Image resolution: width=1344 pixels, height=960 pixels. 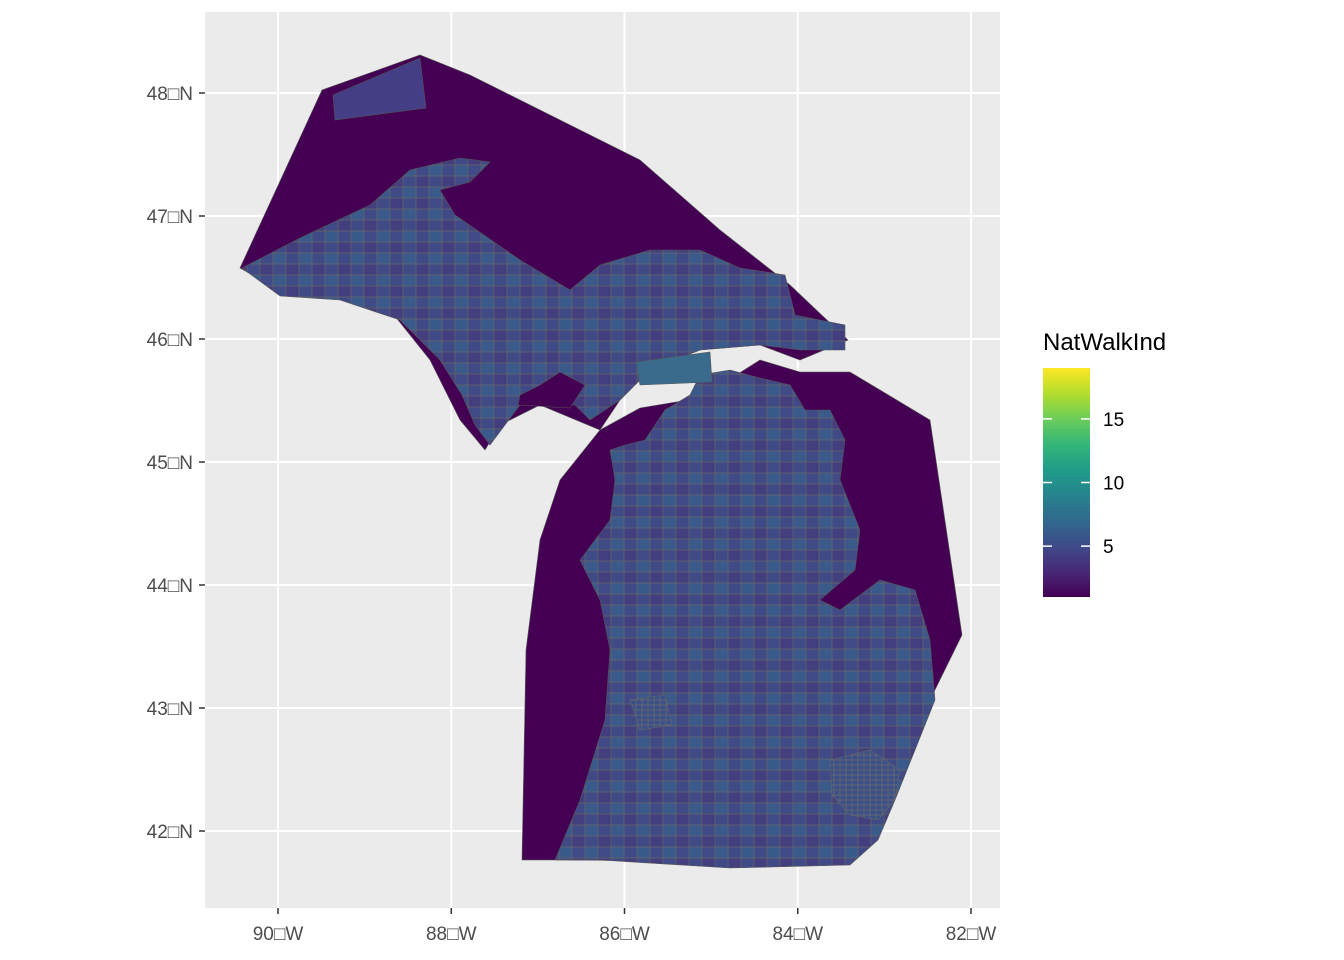 What do you see at coordinates (278, 934) in the screenshot?
I see `x-tick-label: 90□W` at bounding box center [278, 934].